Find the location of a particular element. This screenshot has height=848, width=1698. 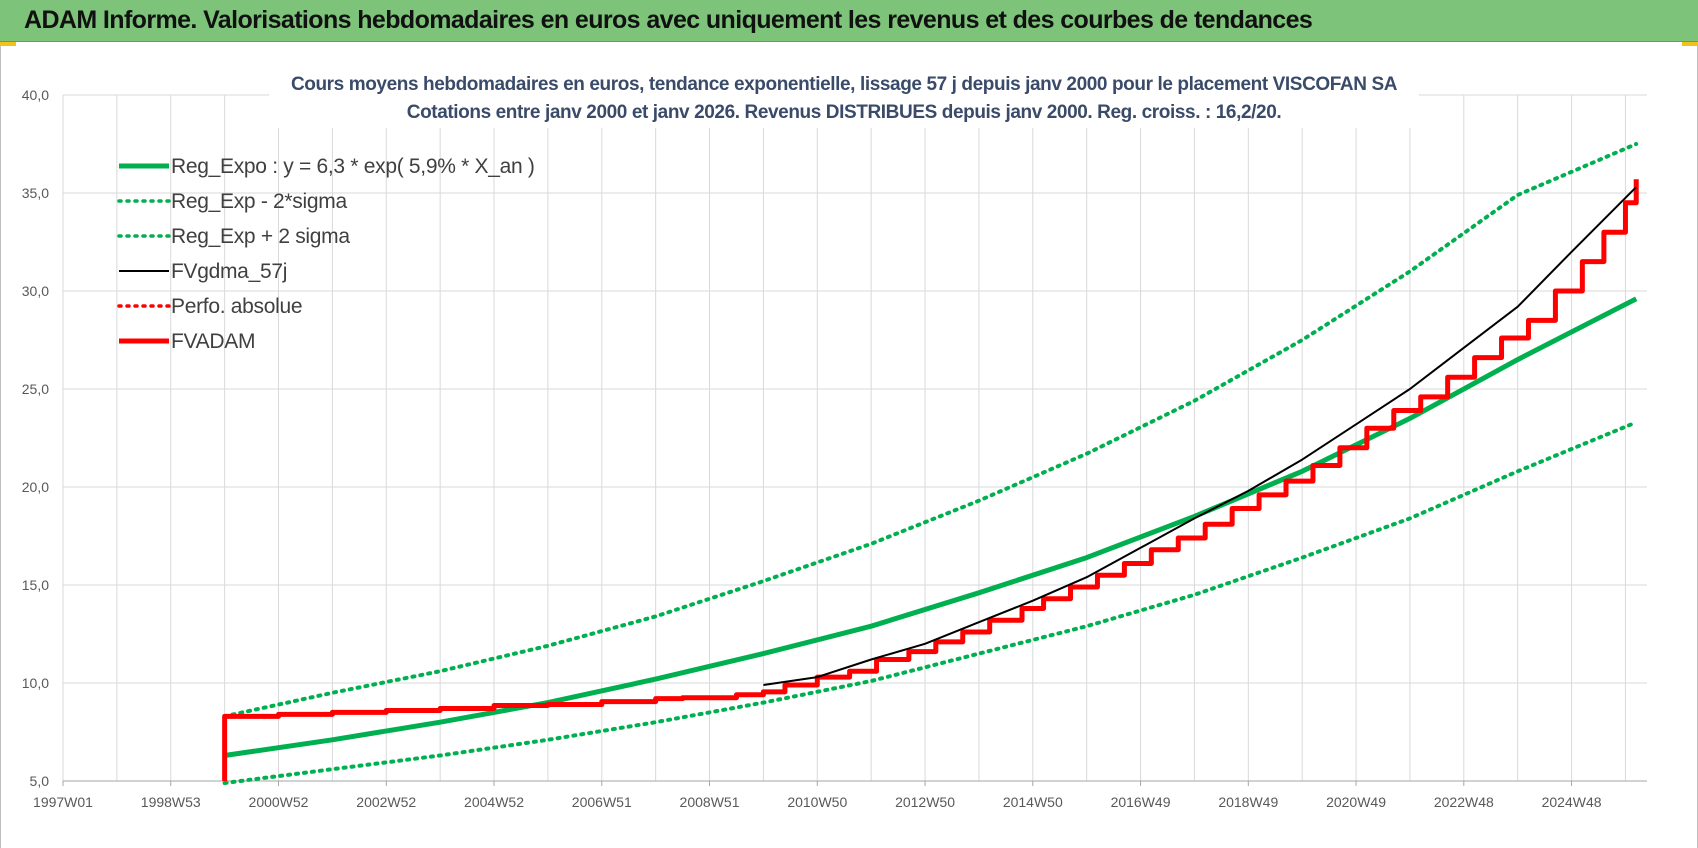

x-tick-label: 2024W48 is located at coordinates (1572, 802).